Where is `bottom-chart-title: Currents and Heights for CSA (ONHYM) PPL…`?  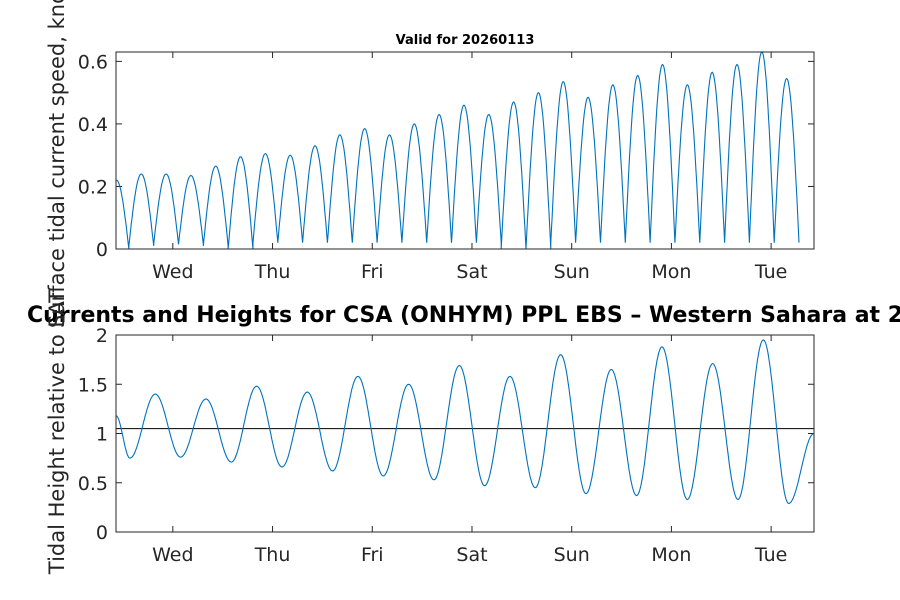
bottom-chart-title: Currents and Heights for CSA (ONHYM) PPL… is located at coordinates (463, 315).